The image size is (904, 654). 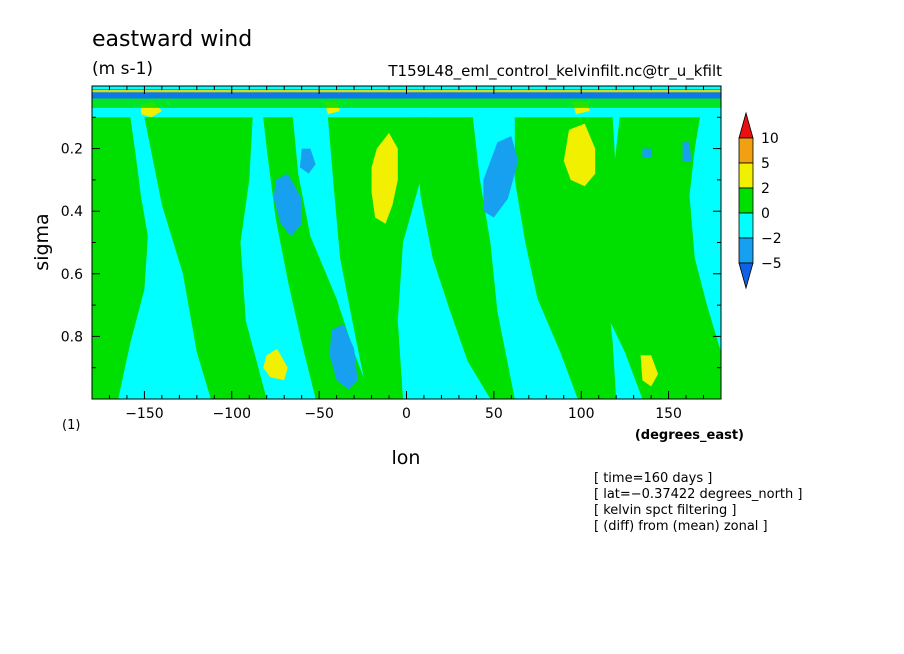 What do you see at coordinates (72, 150) in the screenshot?
I see `y-tick-label: 0.2` at bounding box center [72, 150].